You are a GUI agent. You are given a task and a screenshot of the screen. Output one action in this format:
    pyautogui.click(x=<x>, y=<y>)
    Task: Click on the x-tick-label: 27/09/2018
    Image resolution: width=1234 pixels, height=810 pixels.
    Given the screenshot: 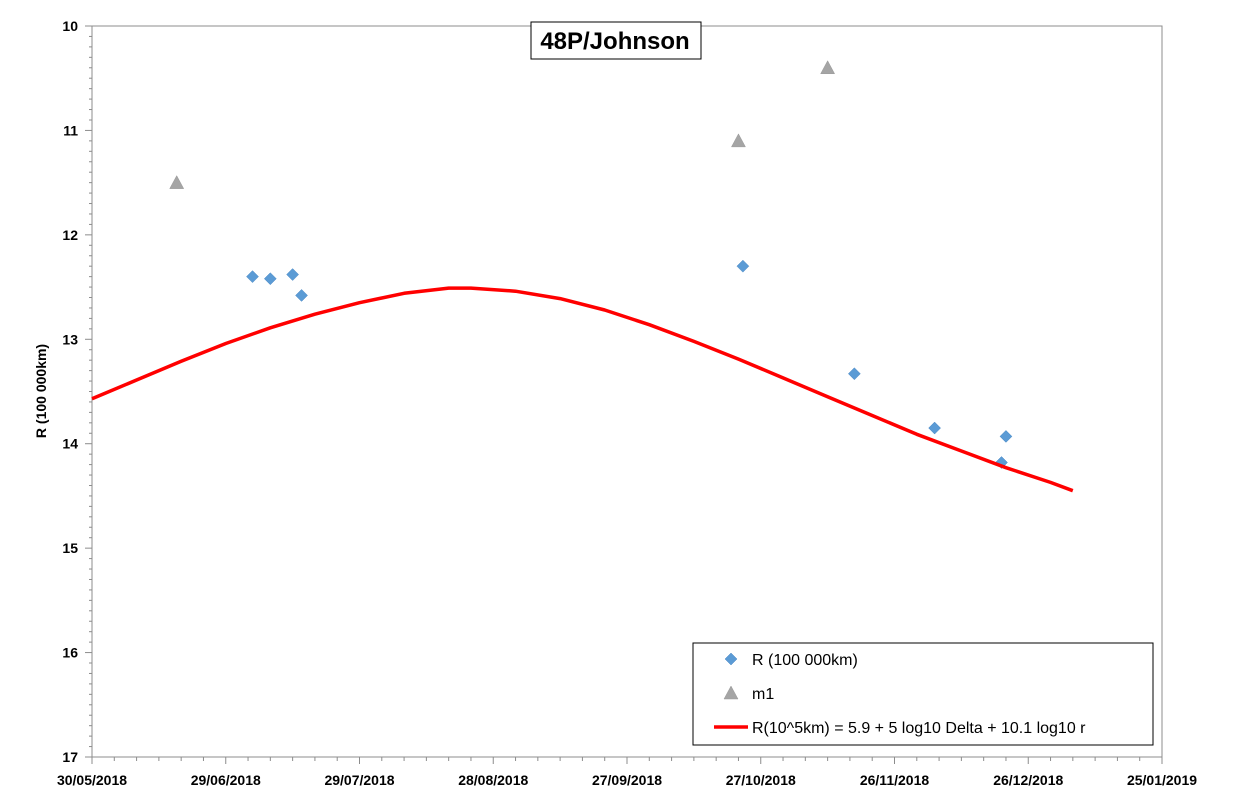 What is the action you would take?
    pyautogui.click(x=627, y=780)
    